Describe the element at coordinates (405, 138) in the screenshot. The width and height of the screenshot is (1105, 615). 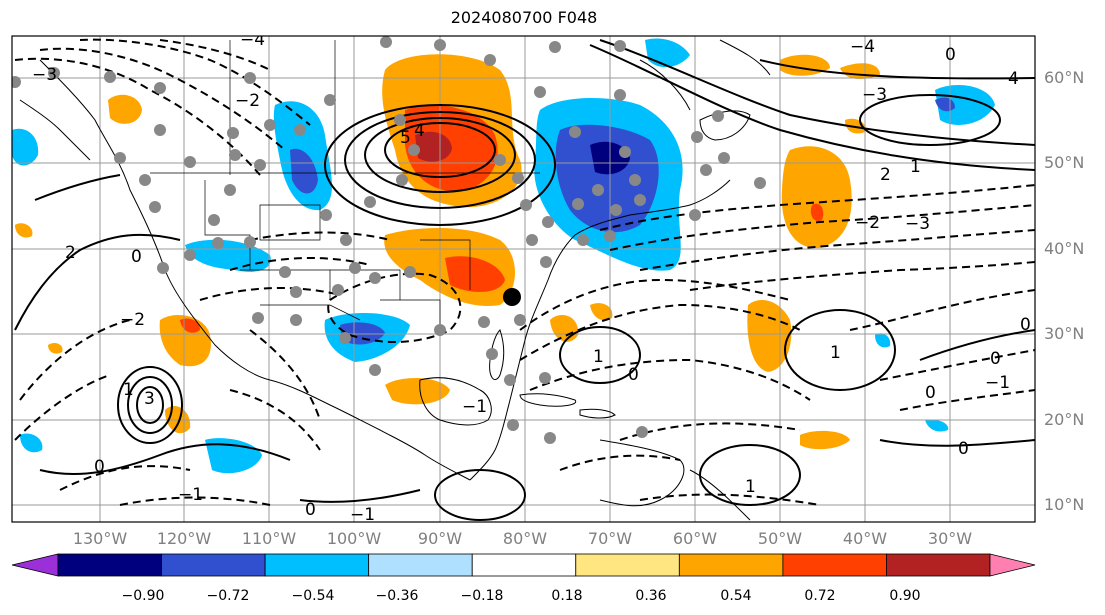
I see `contour-label: 5` at that location.